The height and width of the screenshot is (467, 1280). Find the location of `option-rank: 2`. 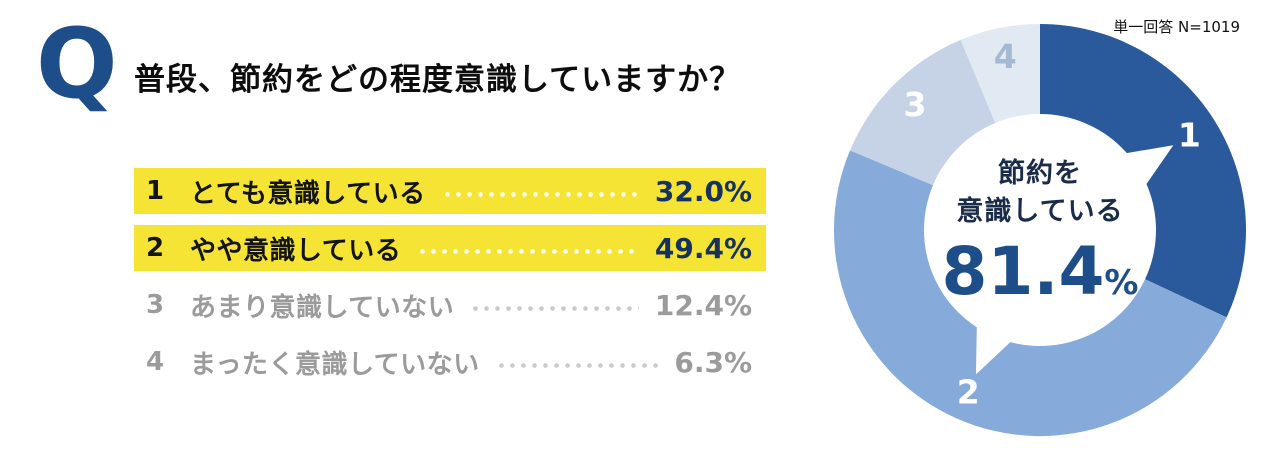

option-rank: 2 is located at coordinates (155, 248).